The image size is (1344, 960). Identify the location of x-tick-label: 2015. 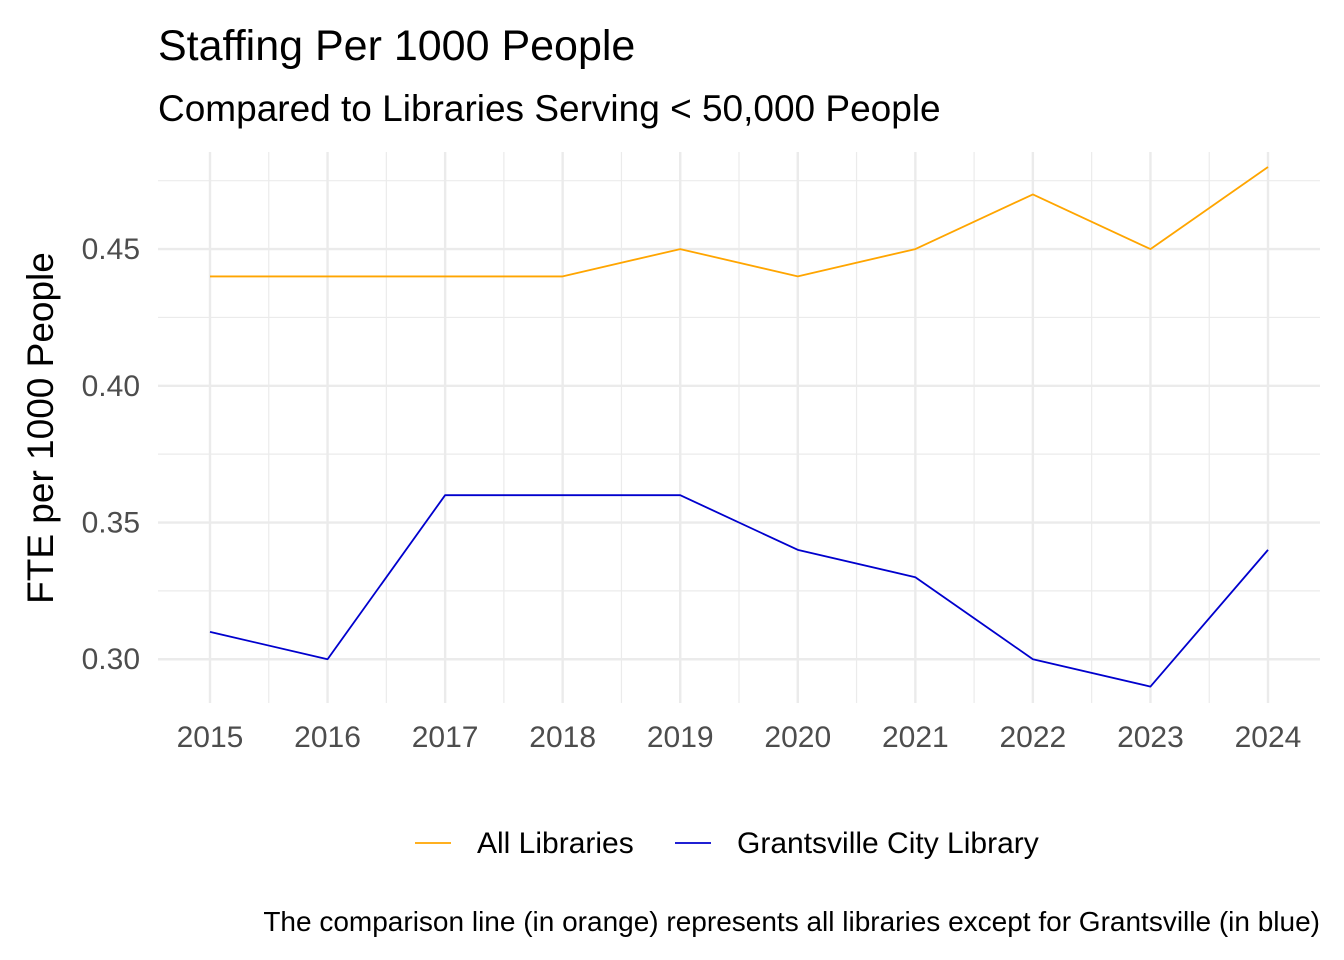
(210, 737).